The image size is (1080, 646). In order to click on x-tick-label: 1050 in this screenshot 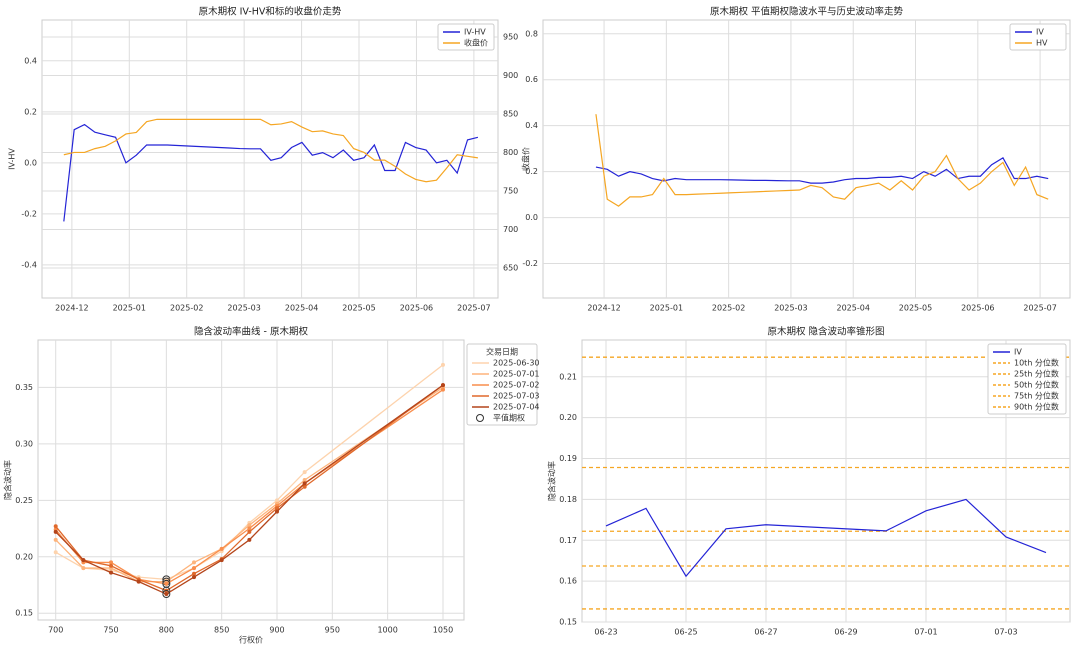, I will do `click(443, 630)`.